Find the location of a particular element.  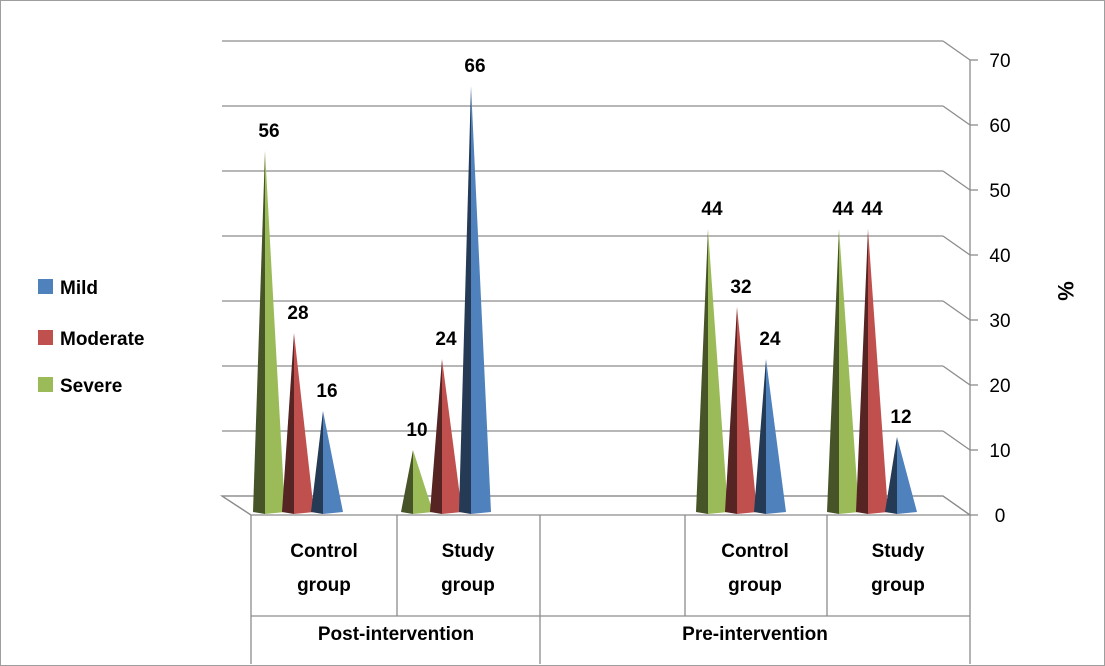

data-label: 66 is located at coordinates (474, 66).